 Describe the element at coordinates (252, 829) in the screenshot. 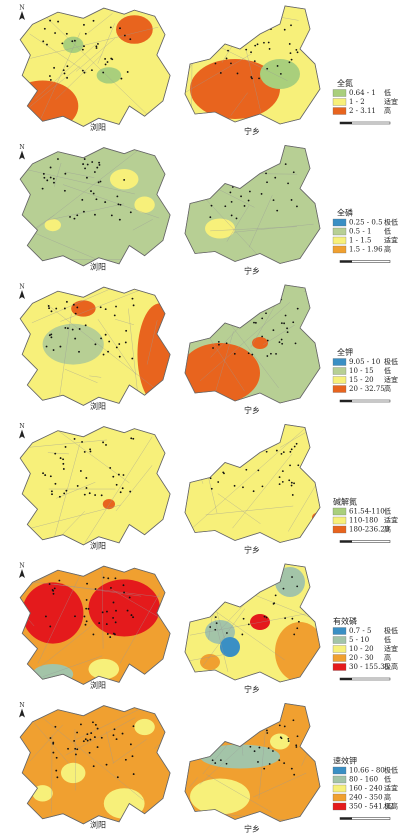

I see `map-label: 宁乡` at that location.